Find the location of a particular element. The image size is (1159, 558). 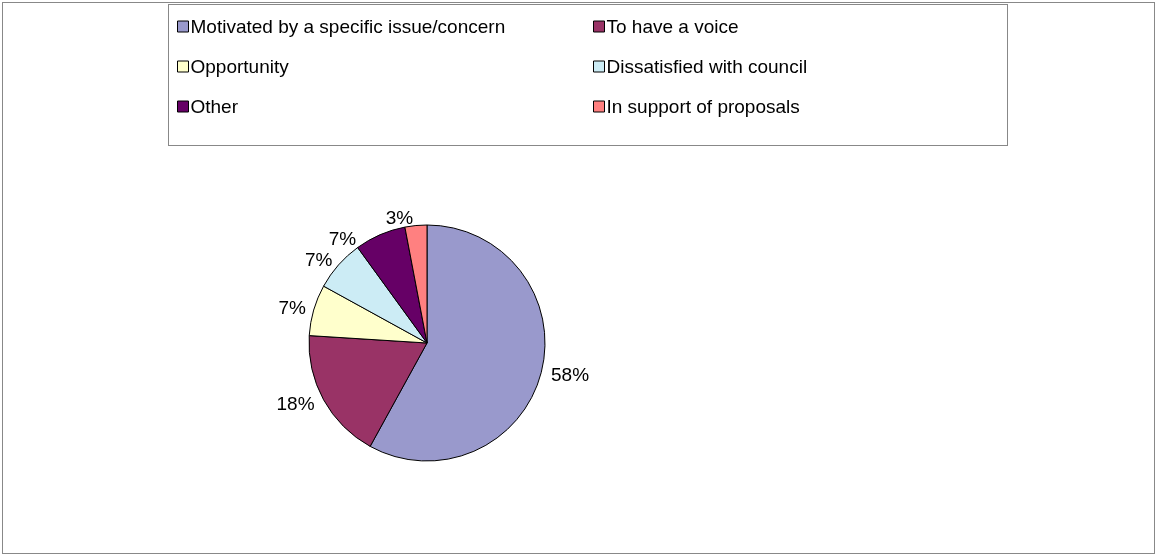

legend-label: Other is located at coordinates (214, 106).